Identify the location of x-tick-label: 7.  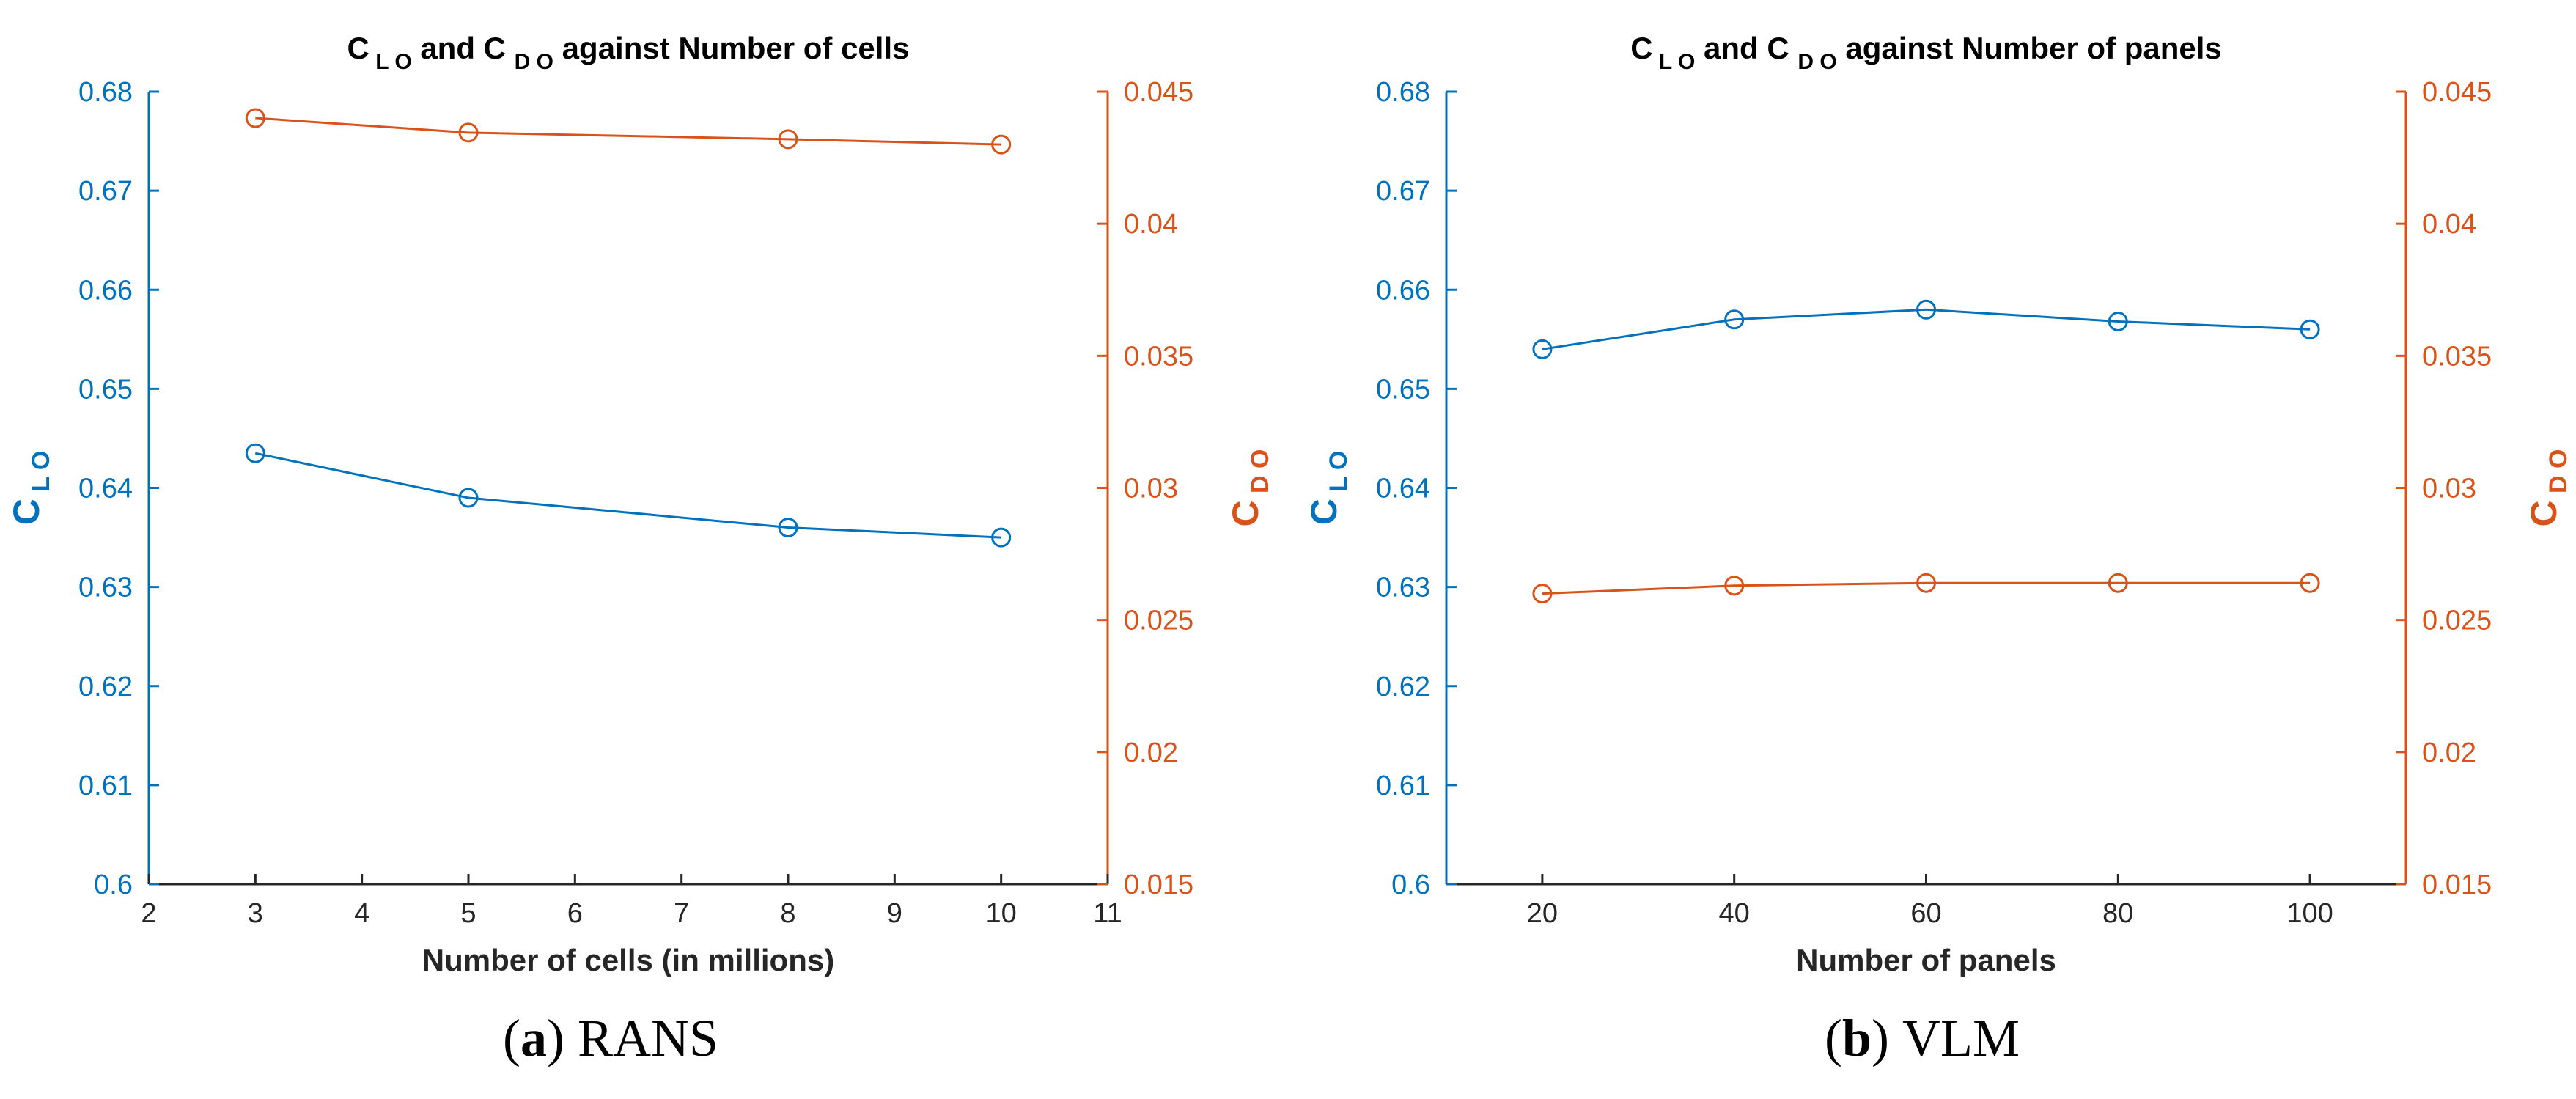
(681, 913).